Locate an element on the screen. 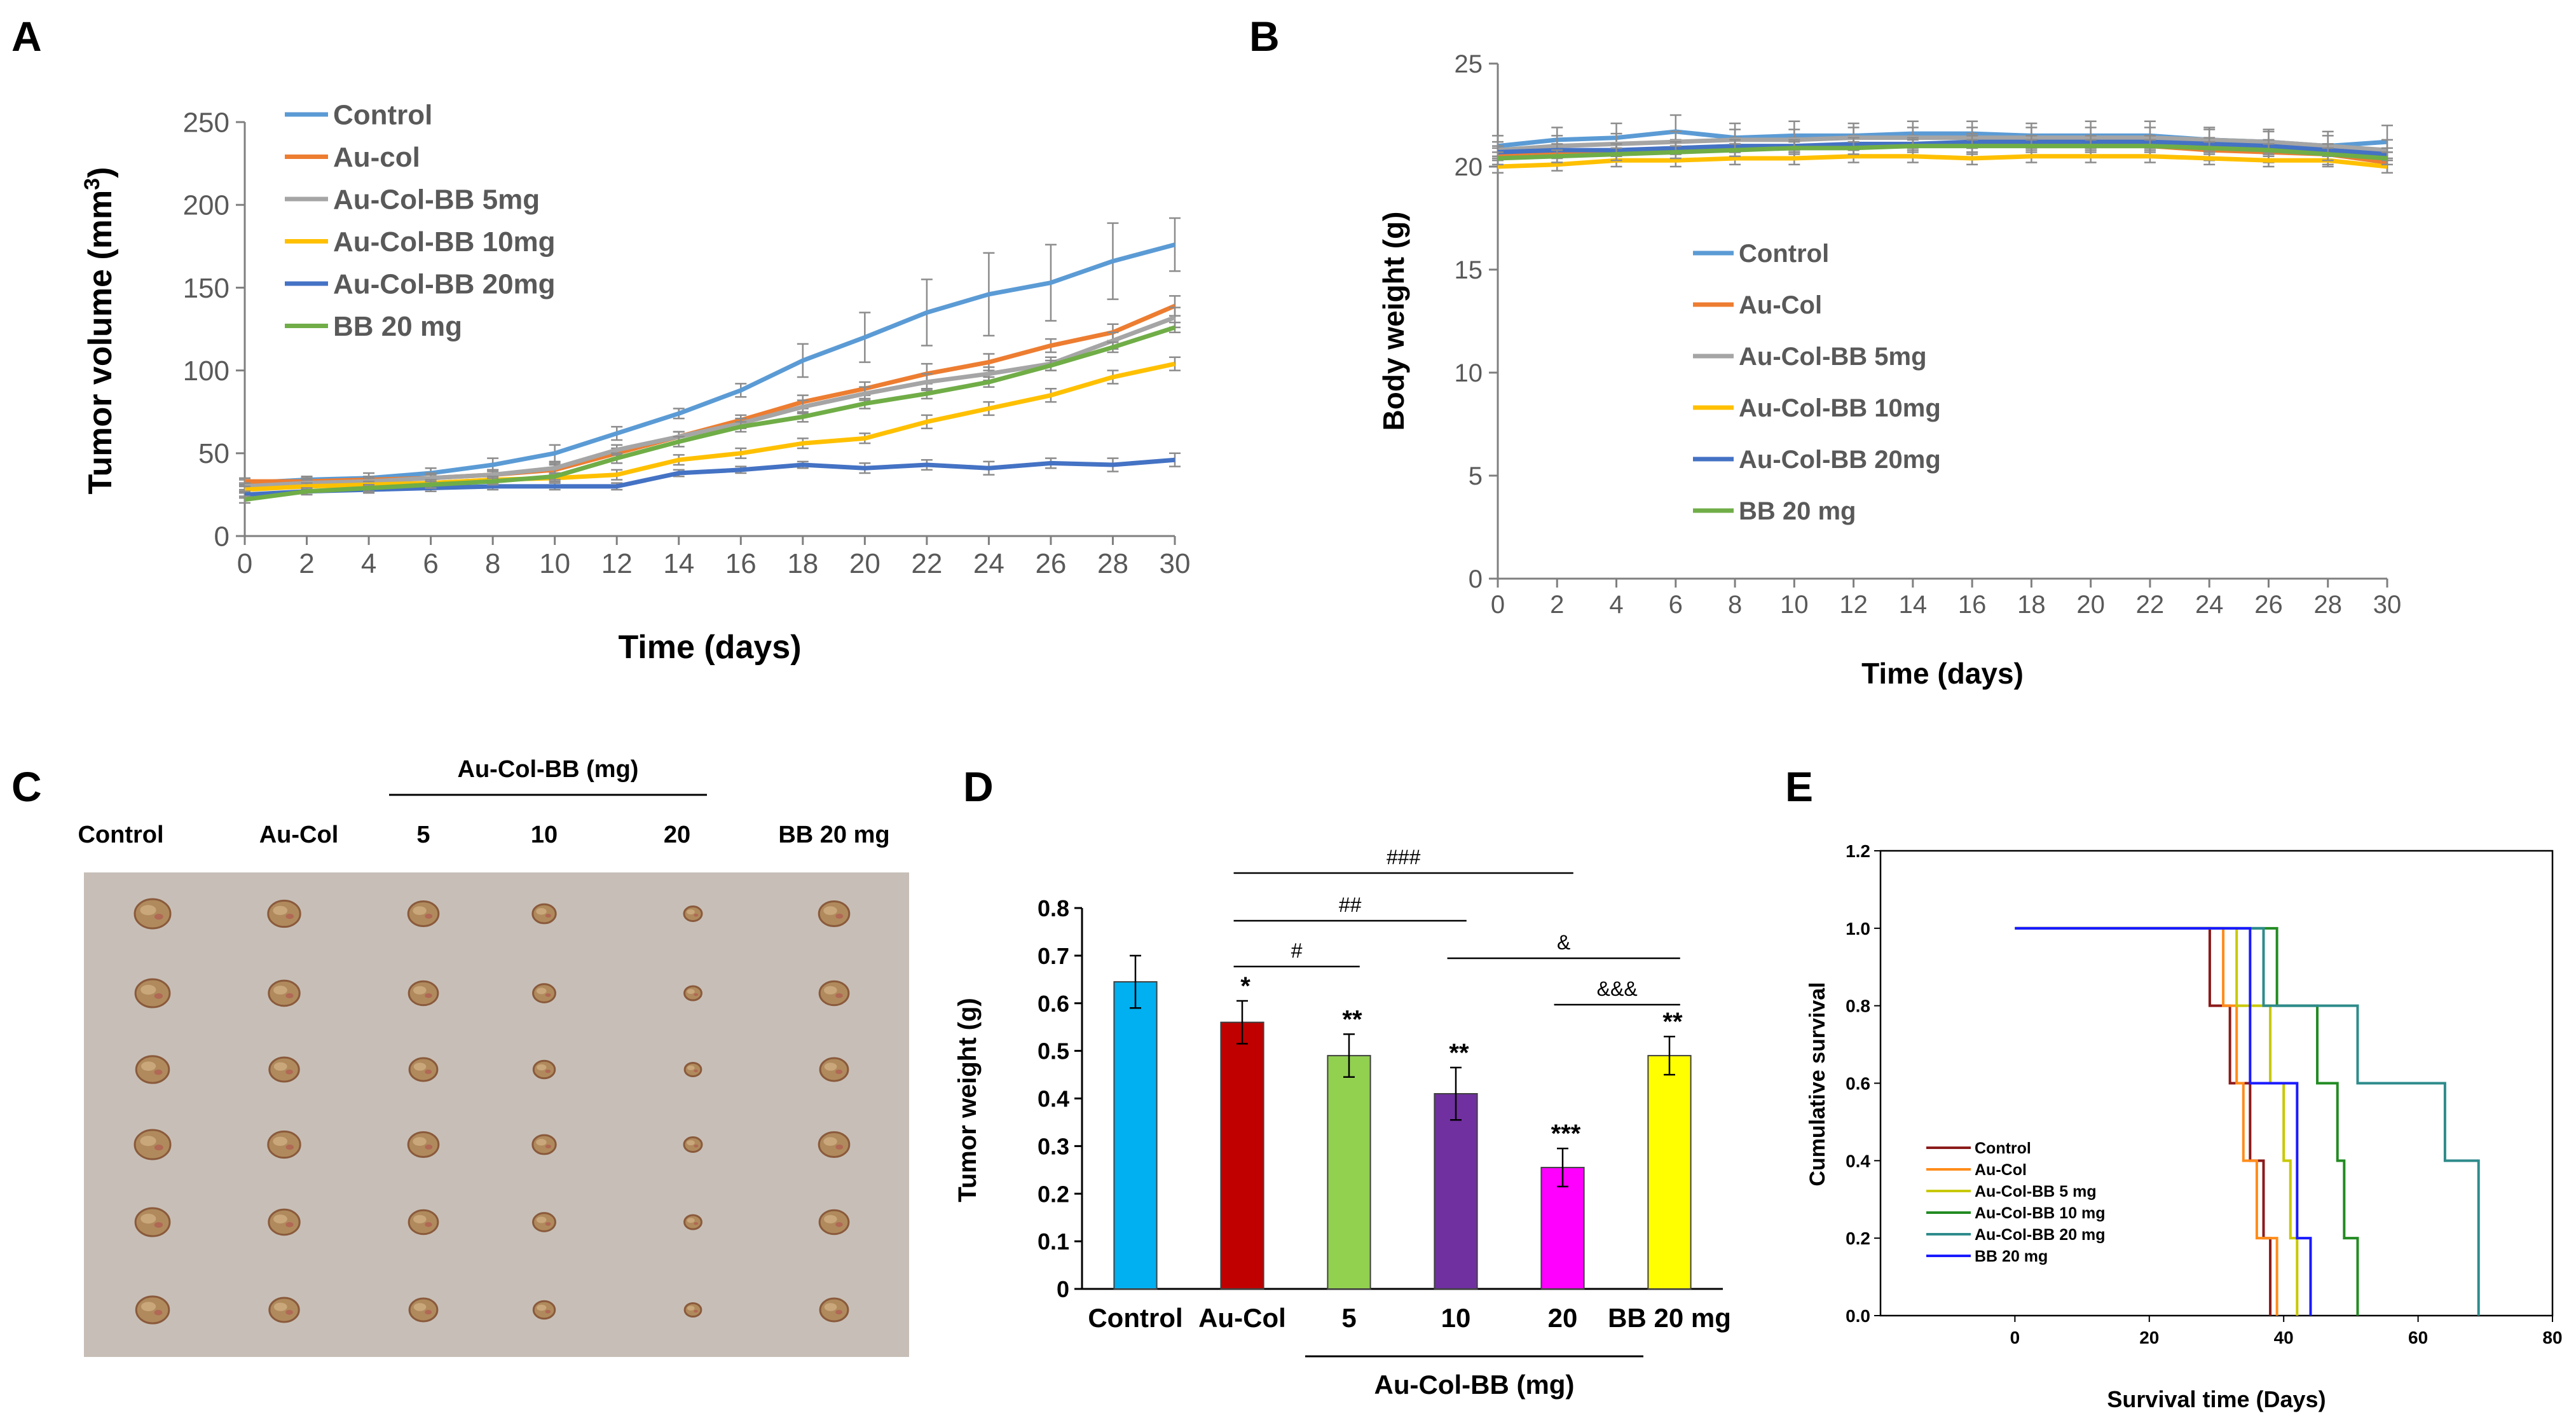 The height and width of the screenshot is (1418, 2576). x-tick-label: 16 is located at coordinates (741, 563).